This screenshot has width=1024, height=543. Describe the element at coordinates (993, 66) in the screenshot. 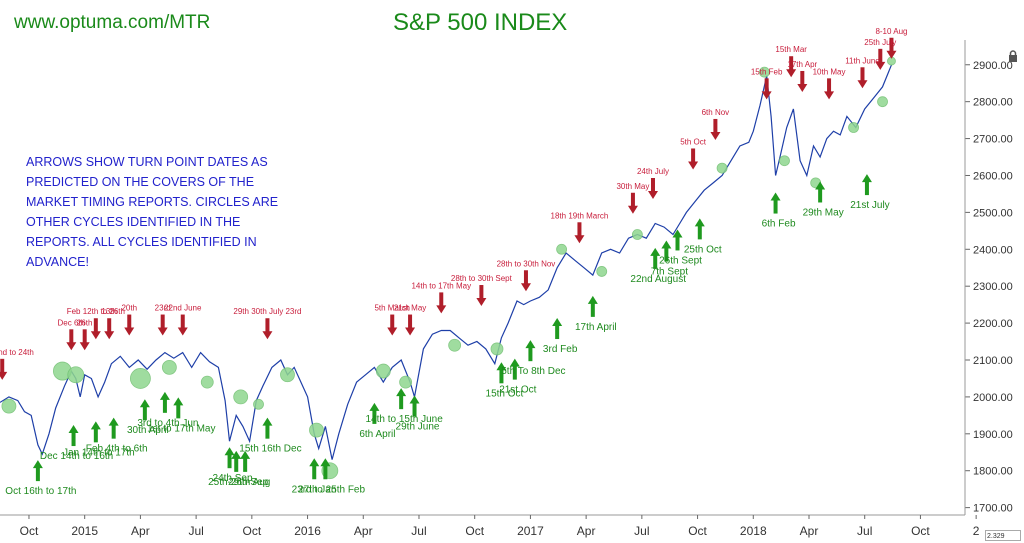

I see `y-tick-label: 2900.00` at that location.